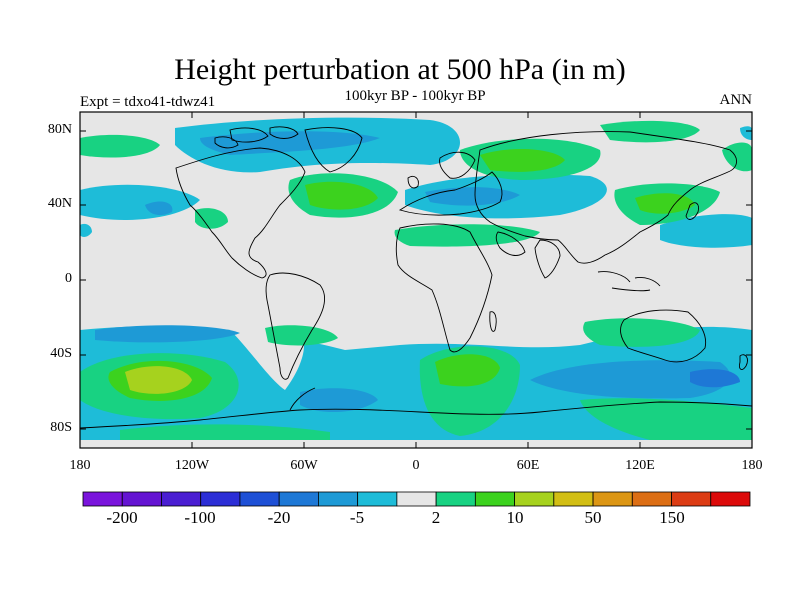 This screenshot has width=800, height=600. Describe the element at coordinates (240, 213) in the screenshot. I see `coast-north-america` at that location.